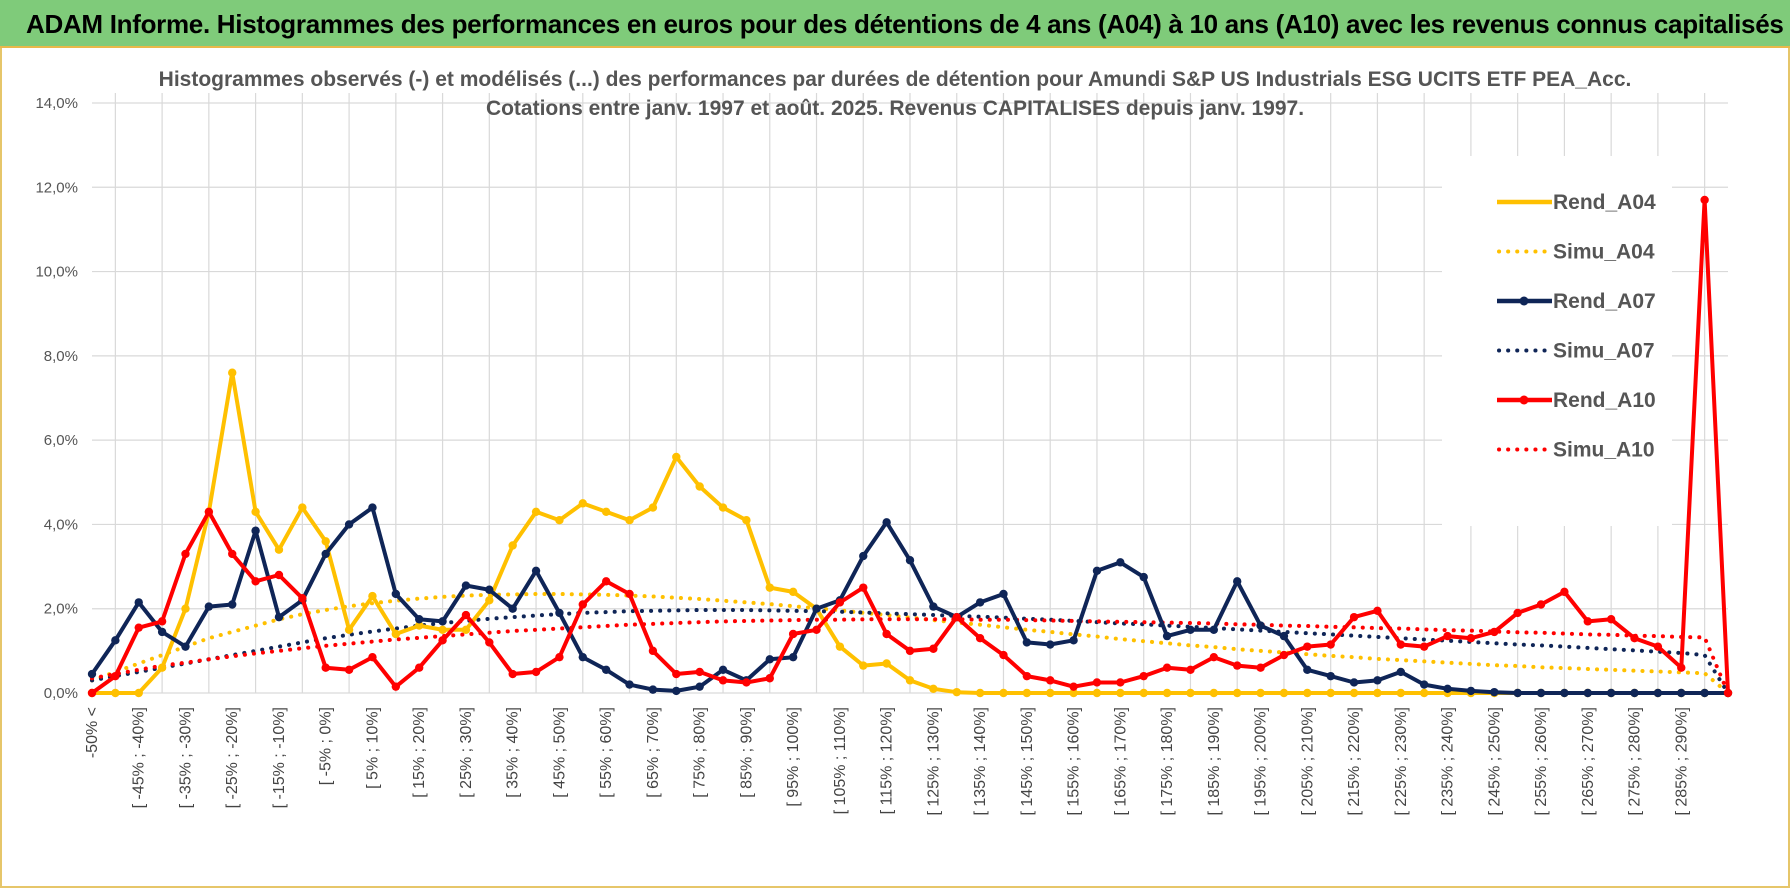 This screenshot has width=1790, height=888. I want to click on y-tick-label: 0,0%, so click(61, 693).